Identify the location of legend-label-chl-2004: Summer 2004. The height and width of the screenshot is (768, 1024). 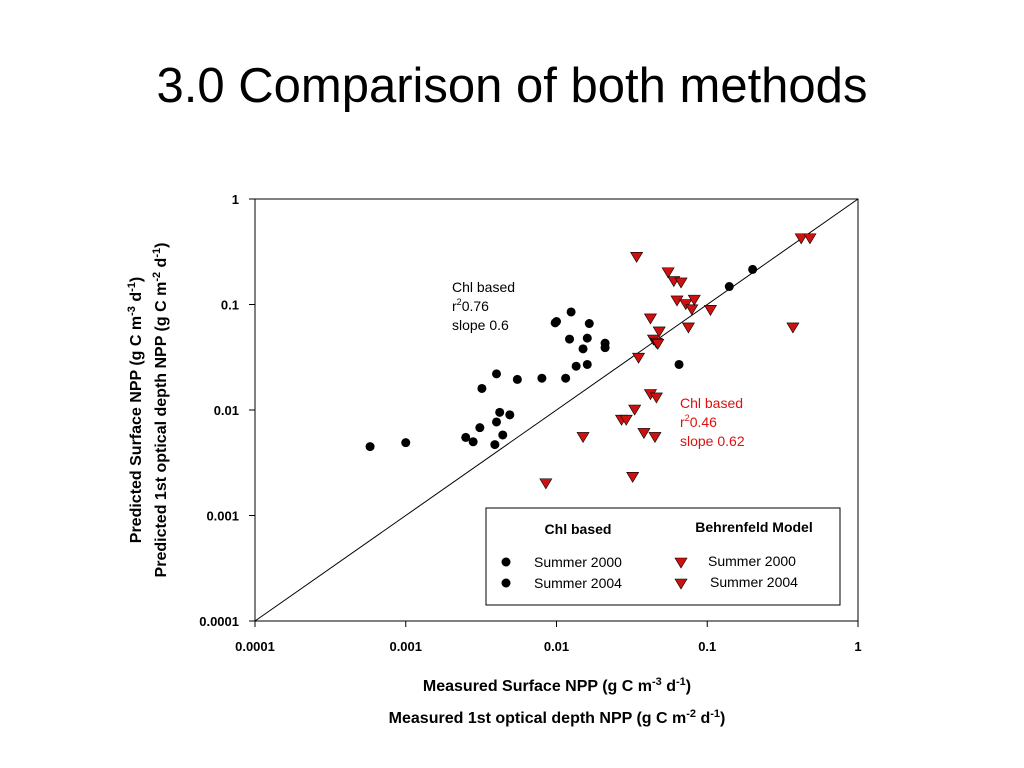
(578, 583).